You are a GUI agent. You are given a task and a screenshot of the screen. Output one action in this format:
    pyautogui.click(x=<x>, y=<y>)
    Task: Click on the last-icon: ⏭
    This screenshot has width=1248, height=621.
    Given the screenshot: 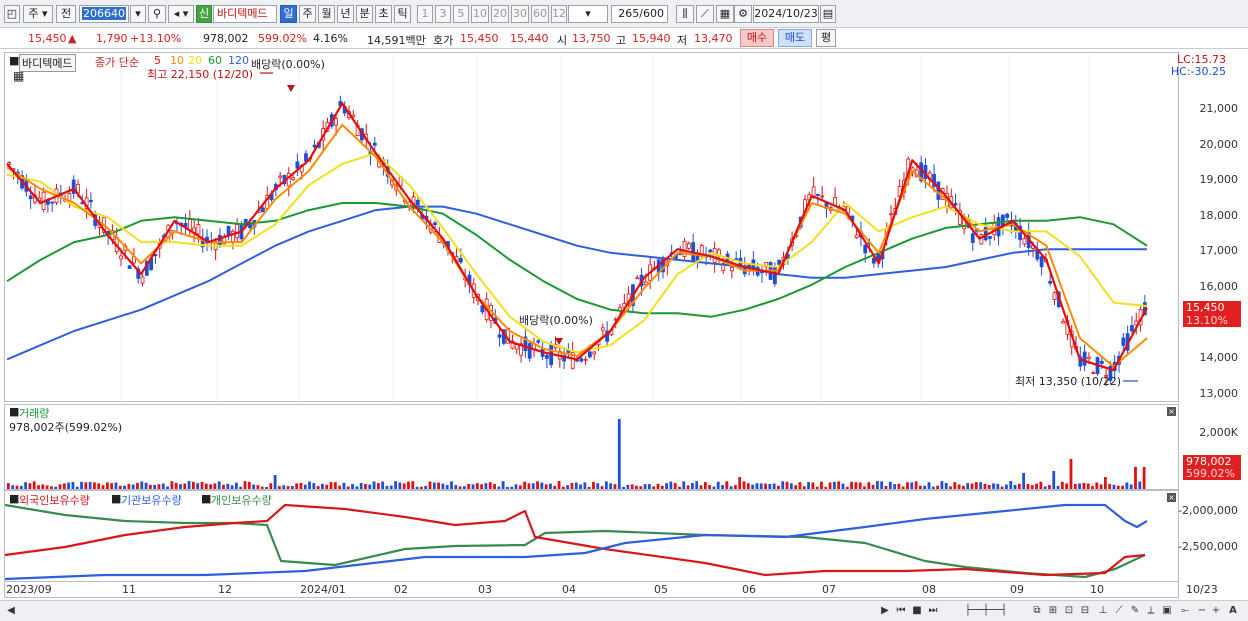 What is the action you would take?
    pyautogui.click(x=933, y=610)
    